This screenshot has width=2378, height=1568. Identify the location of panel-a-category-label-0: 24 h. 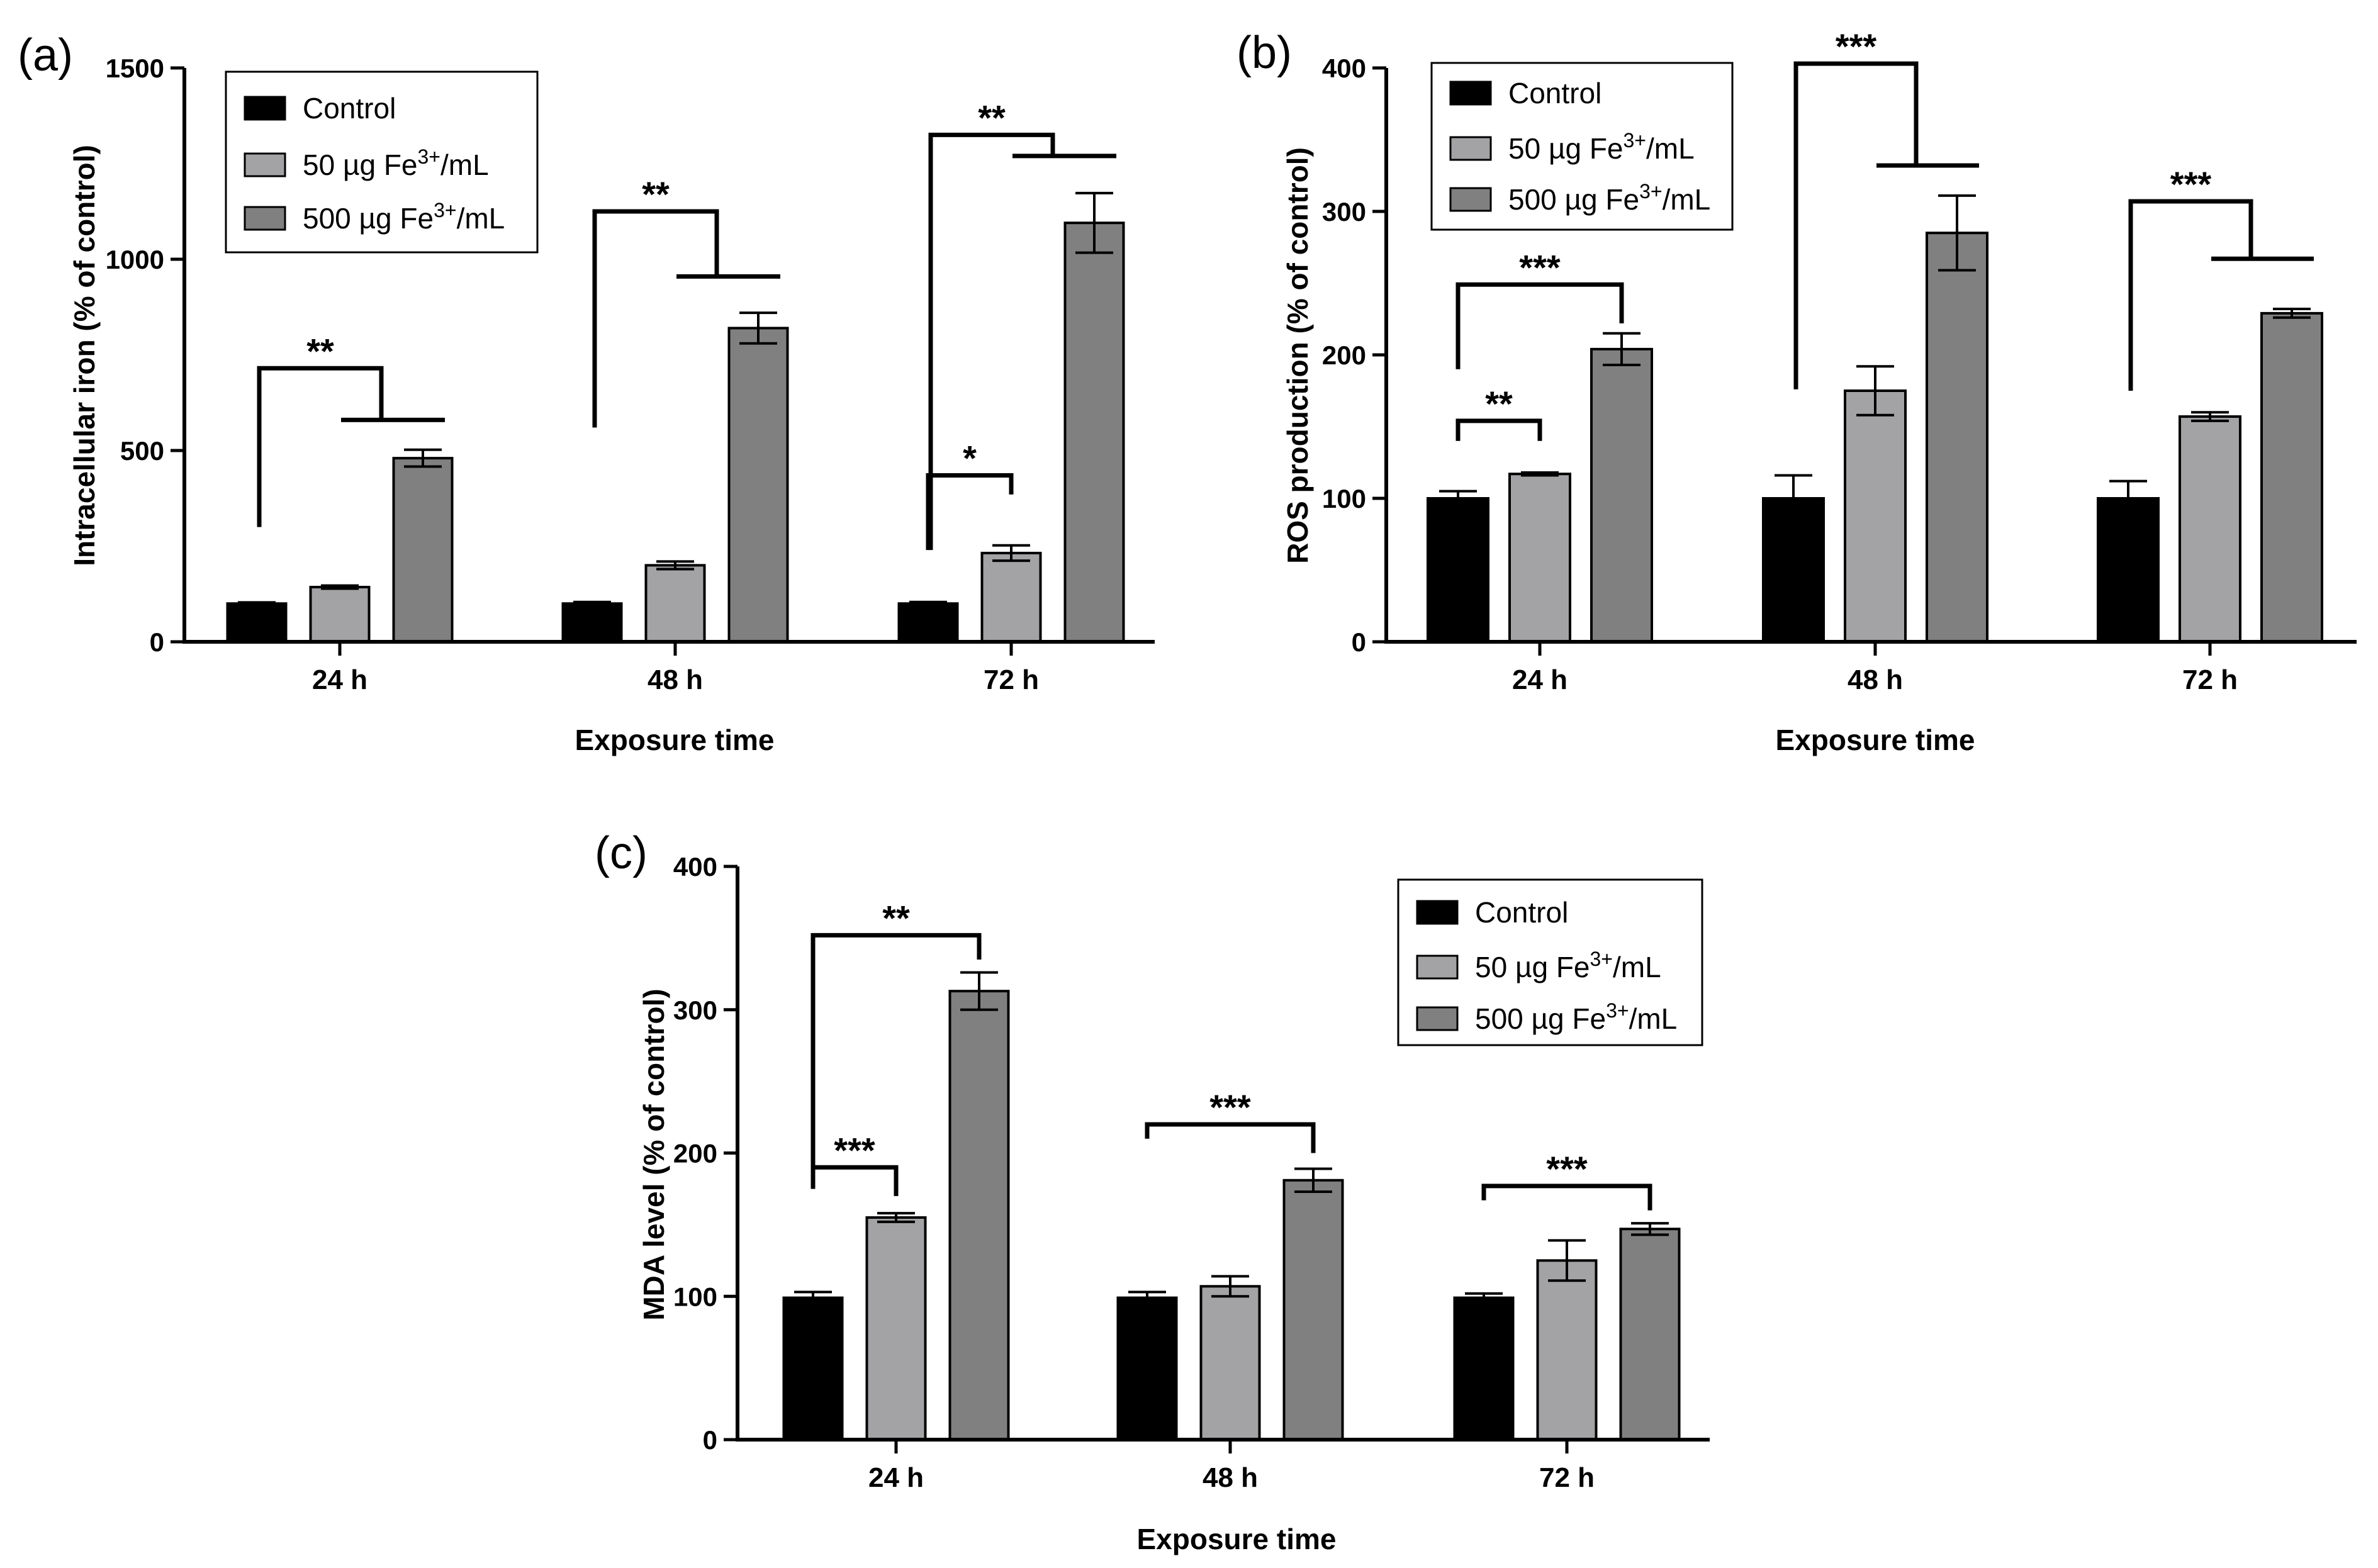
(339, 679).